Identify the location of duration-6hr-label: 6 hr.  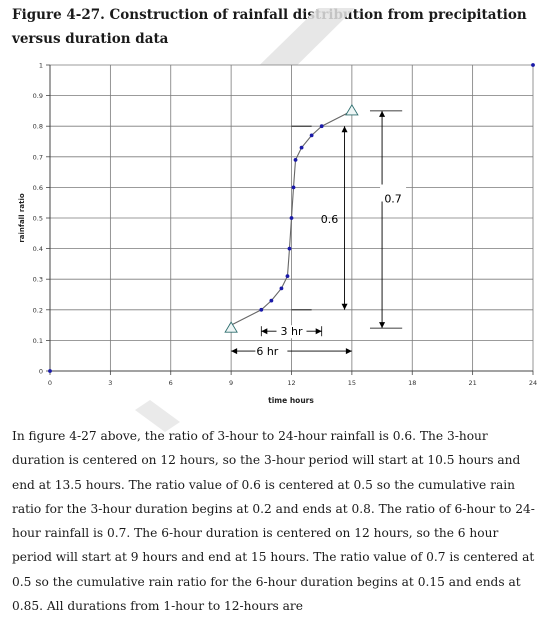
(267, 351).